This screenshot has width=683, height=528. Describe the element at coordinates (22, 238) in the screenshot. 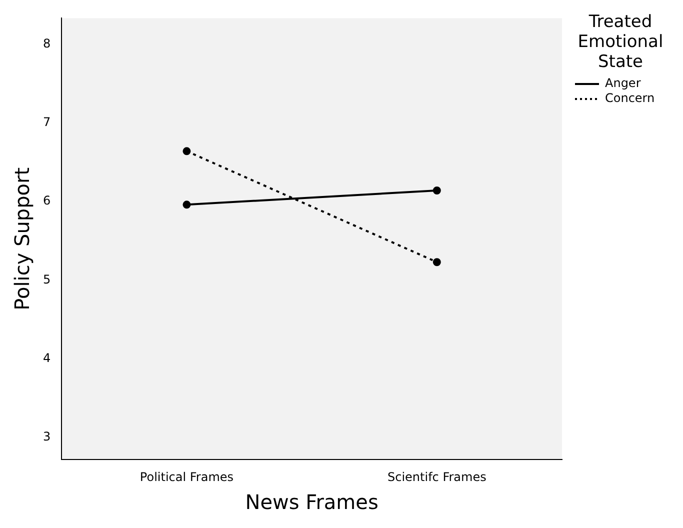

I see `y-axis-title: Policy Support` at that location.